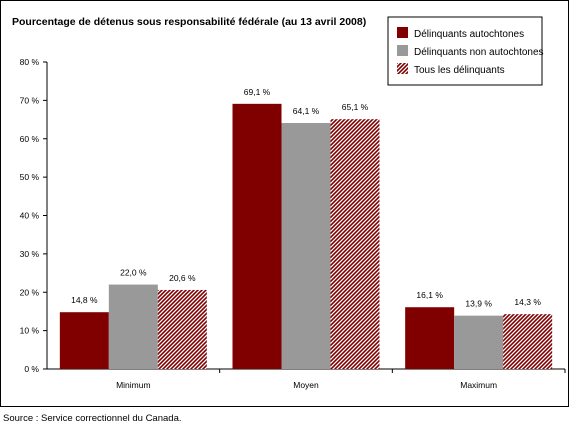 This screenshot has width=571, height=429. I want to click on y-tick-label: 50 %, so click(30, 177).